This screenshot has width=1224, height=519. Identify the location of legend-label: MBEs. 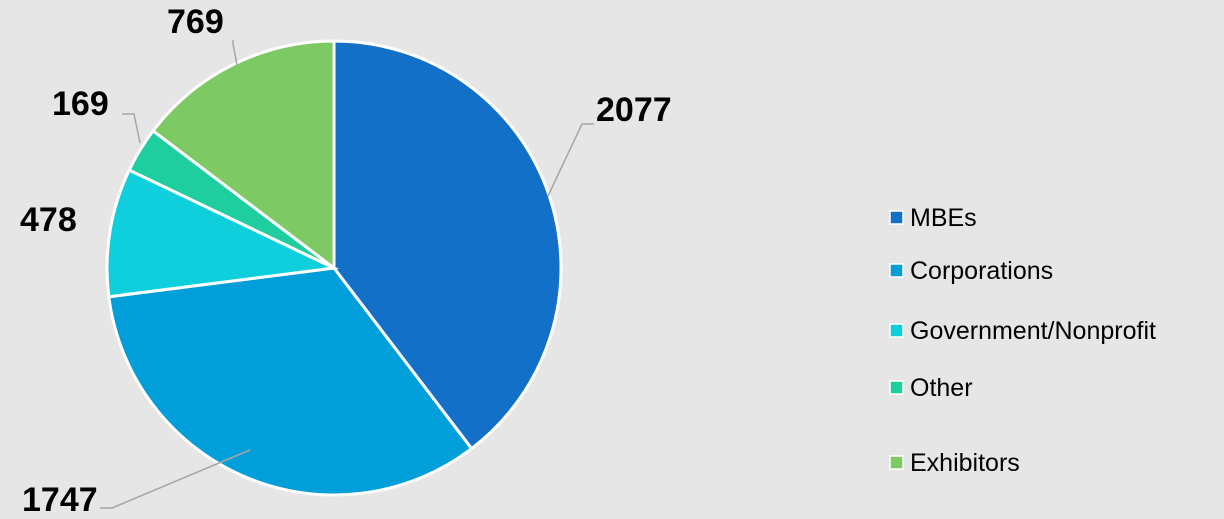
(943, 218).